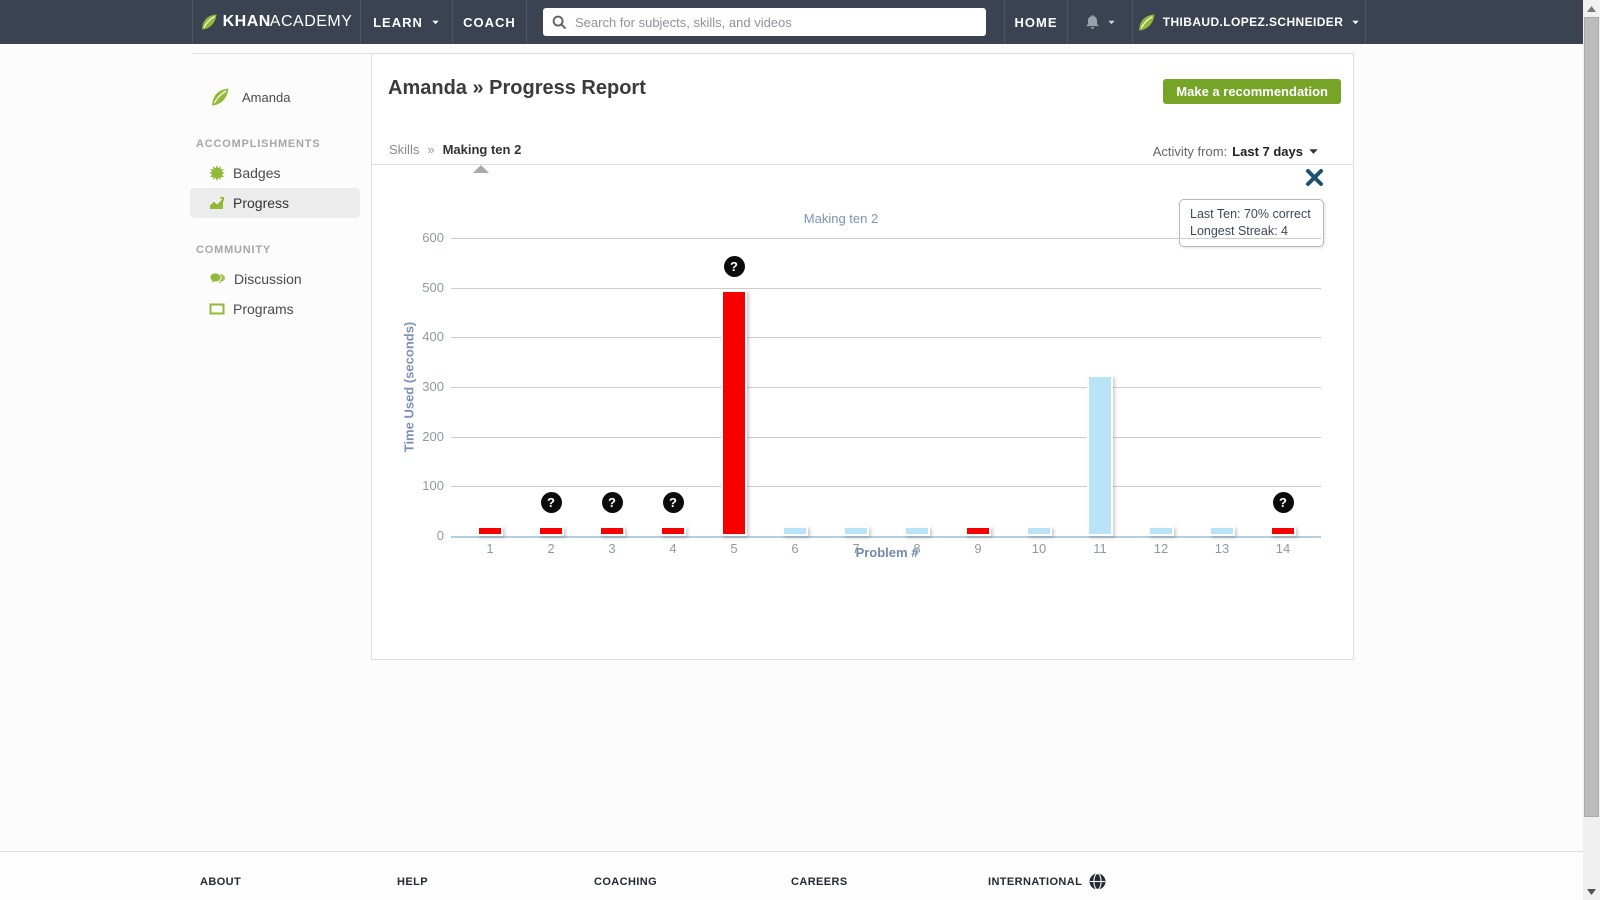  Describe the element at coordinates (1097, 881) in the screenshot. I see `globe-icon` at that location.